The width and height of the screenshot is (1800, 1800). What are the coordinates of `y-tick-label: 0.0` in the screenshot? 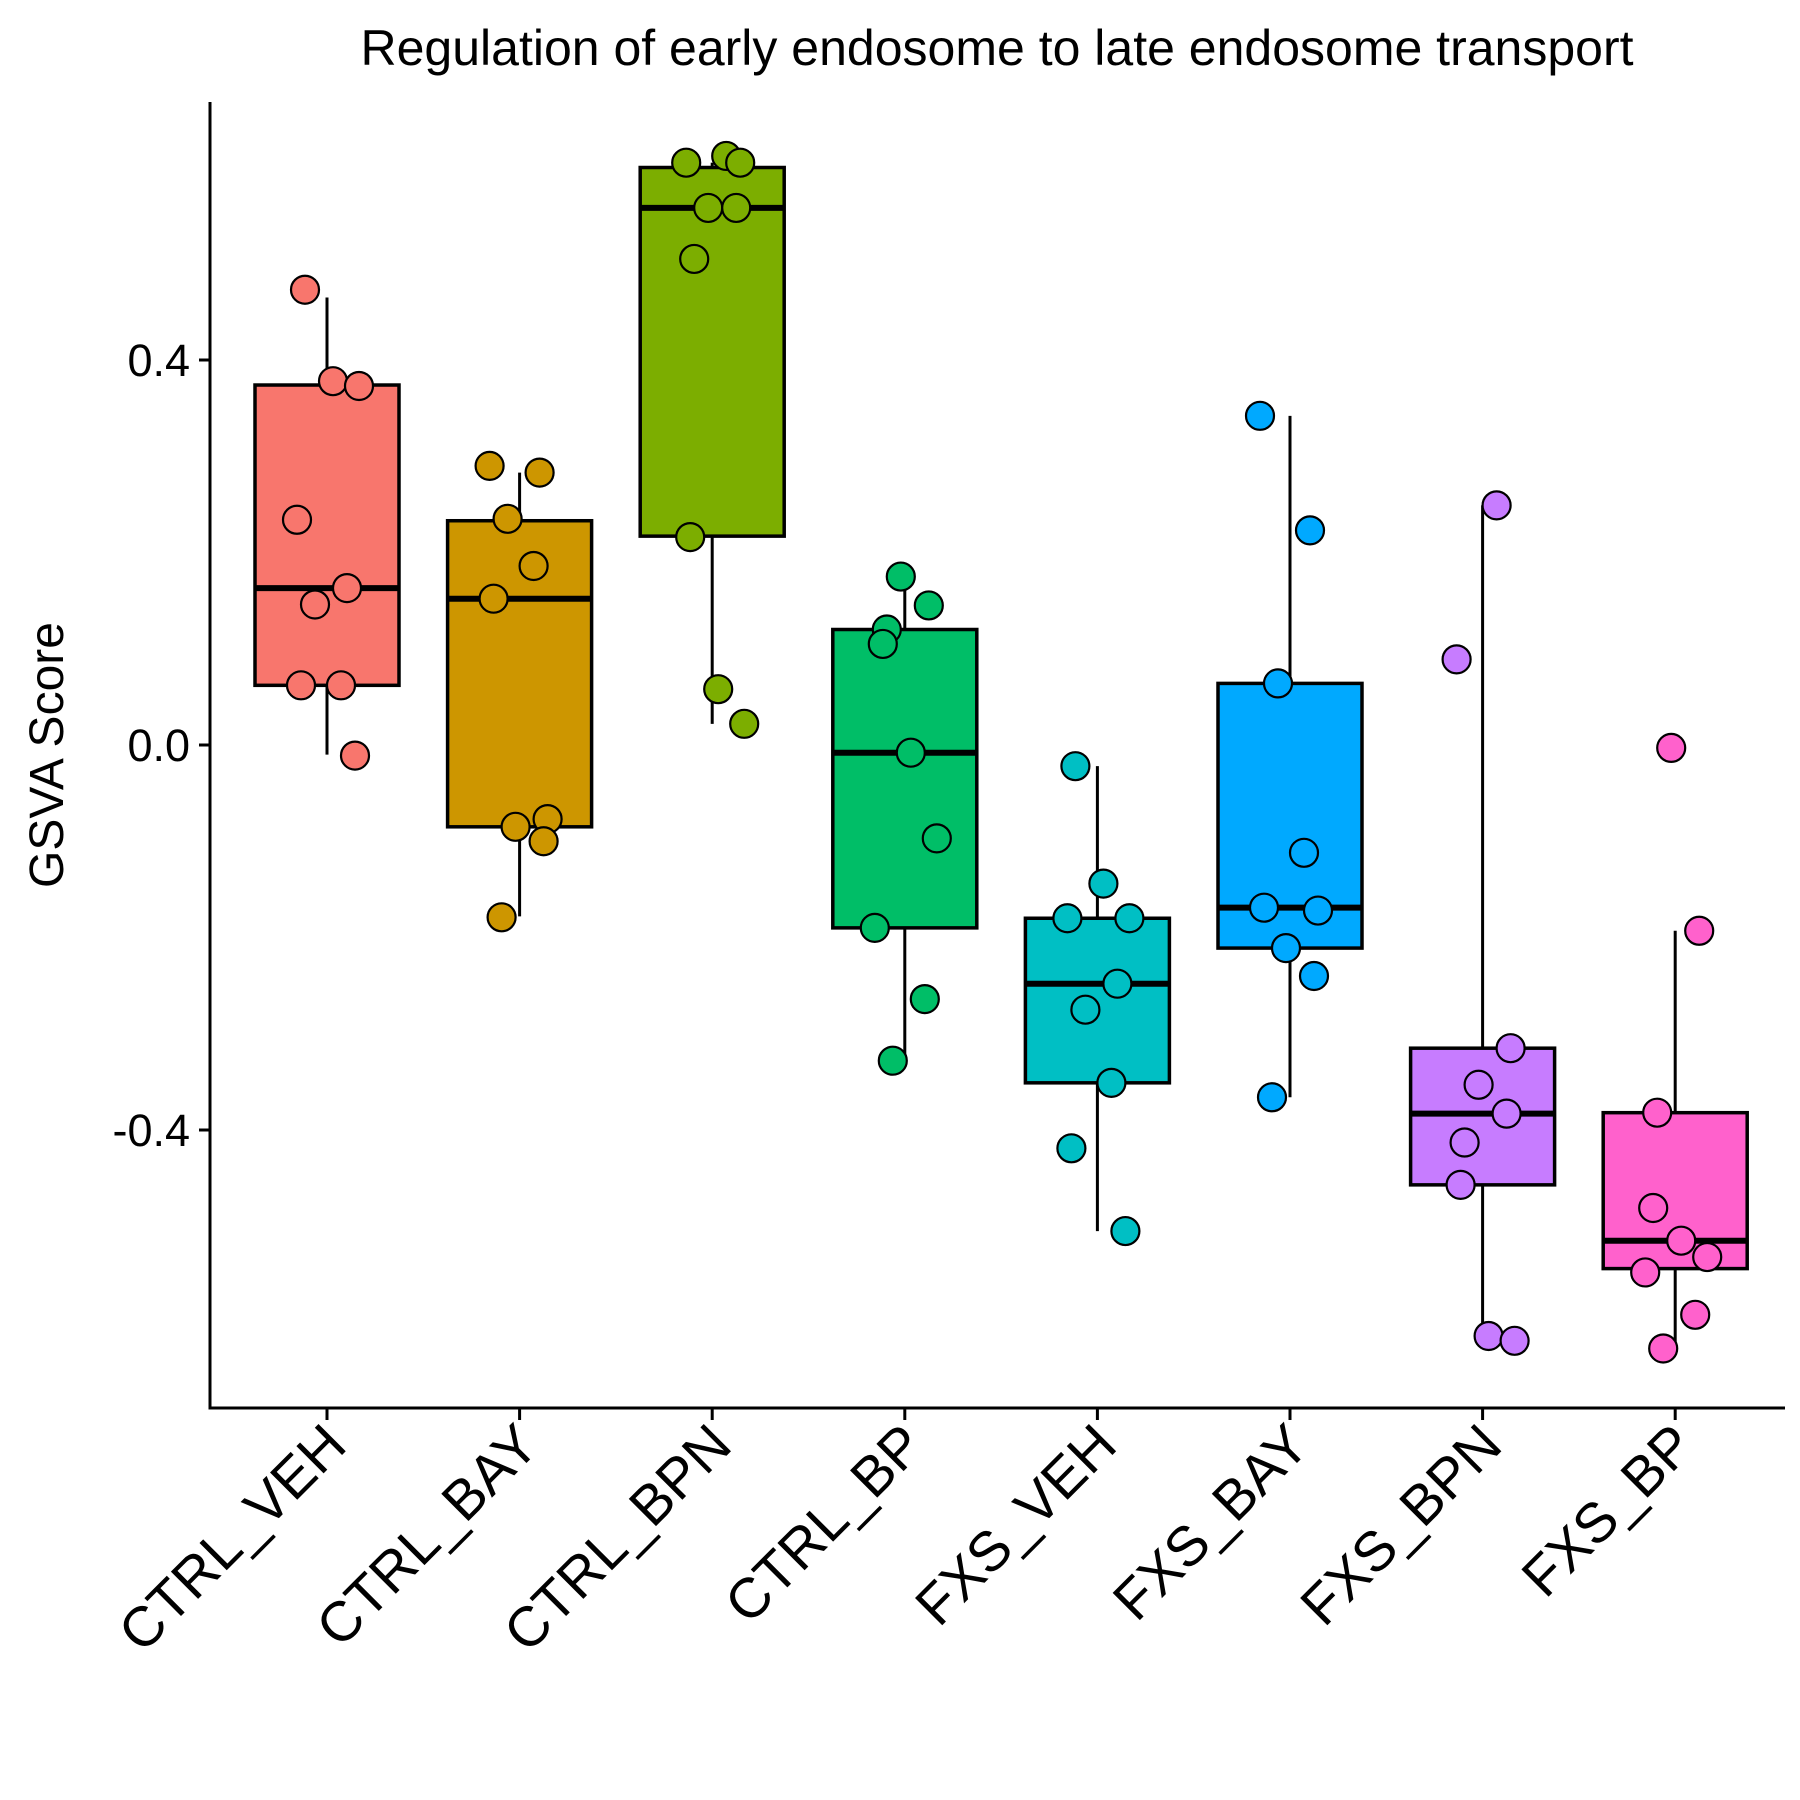 It's located at (158, 745).